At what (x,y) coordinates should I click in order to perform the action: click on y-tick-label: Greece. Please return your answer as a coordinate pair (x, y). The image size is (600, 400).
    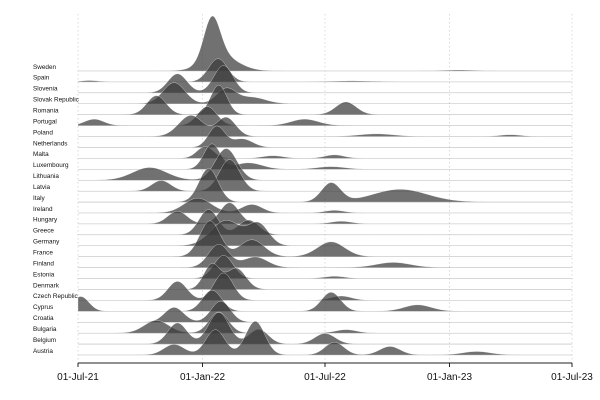
    Looking at the image, I should click on (43, 231).